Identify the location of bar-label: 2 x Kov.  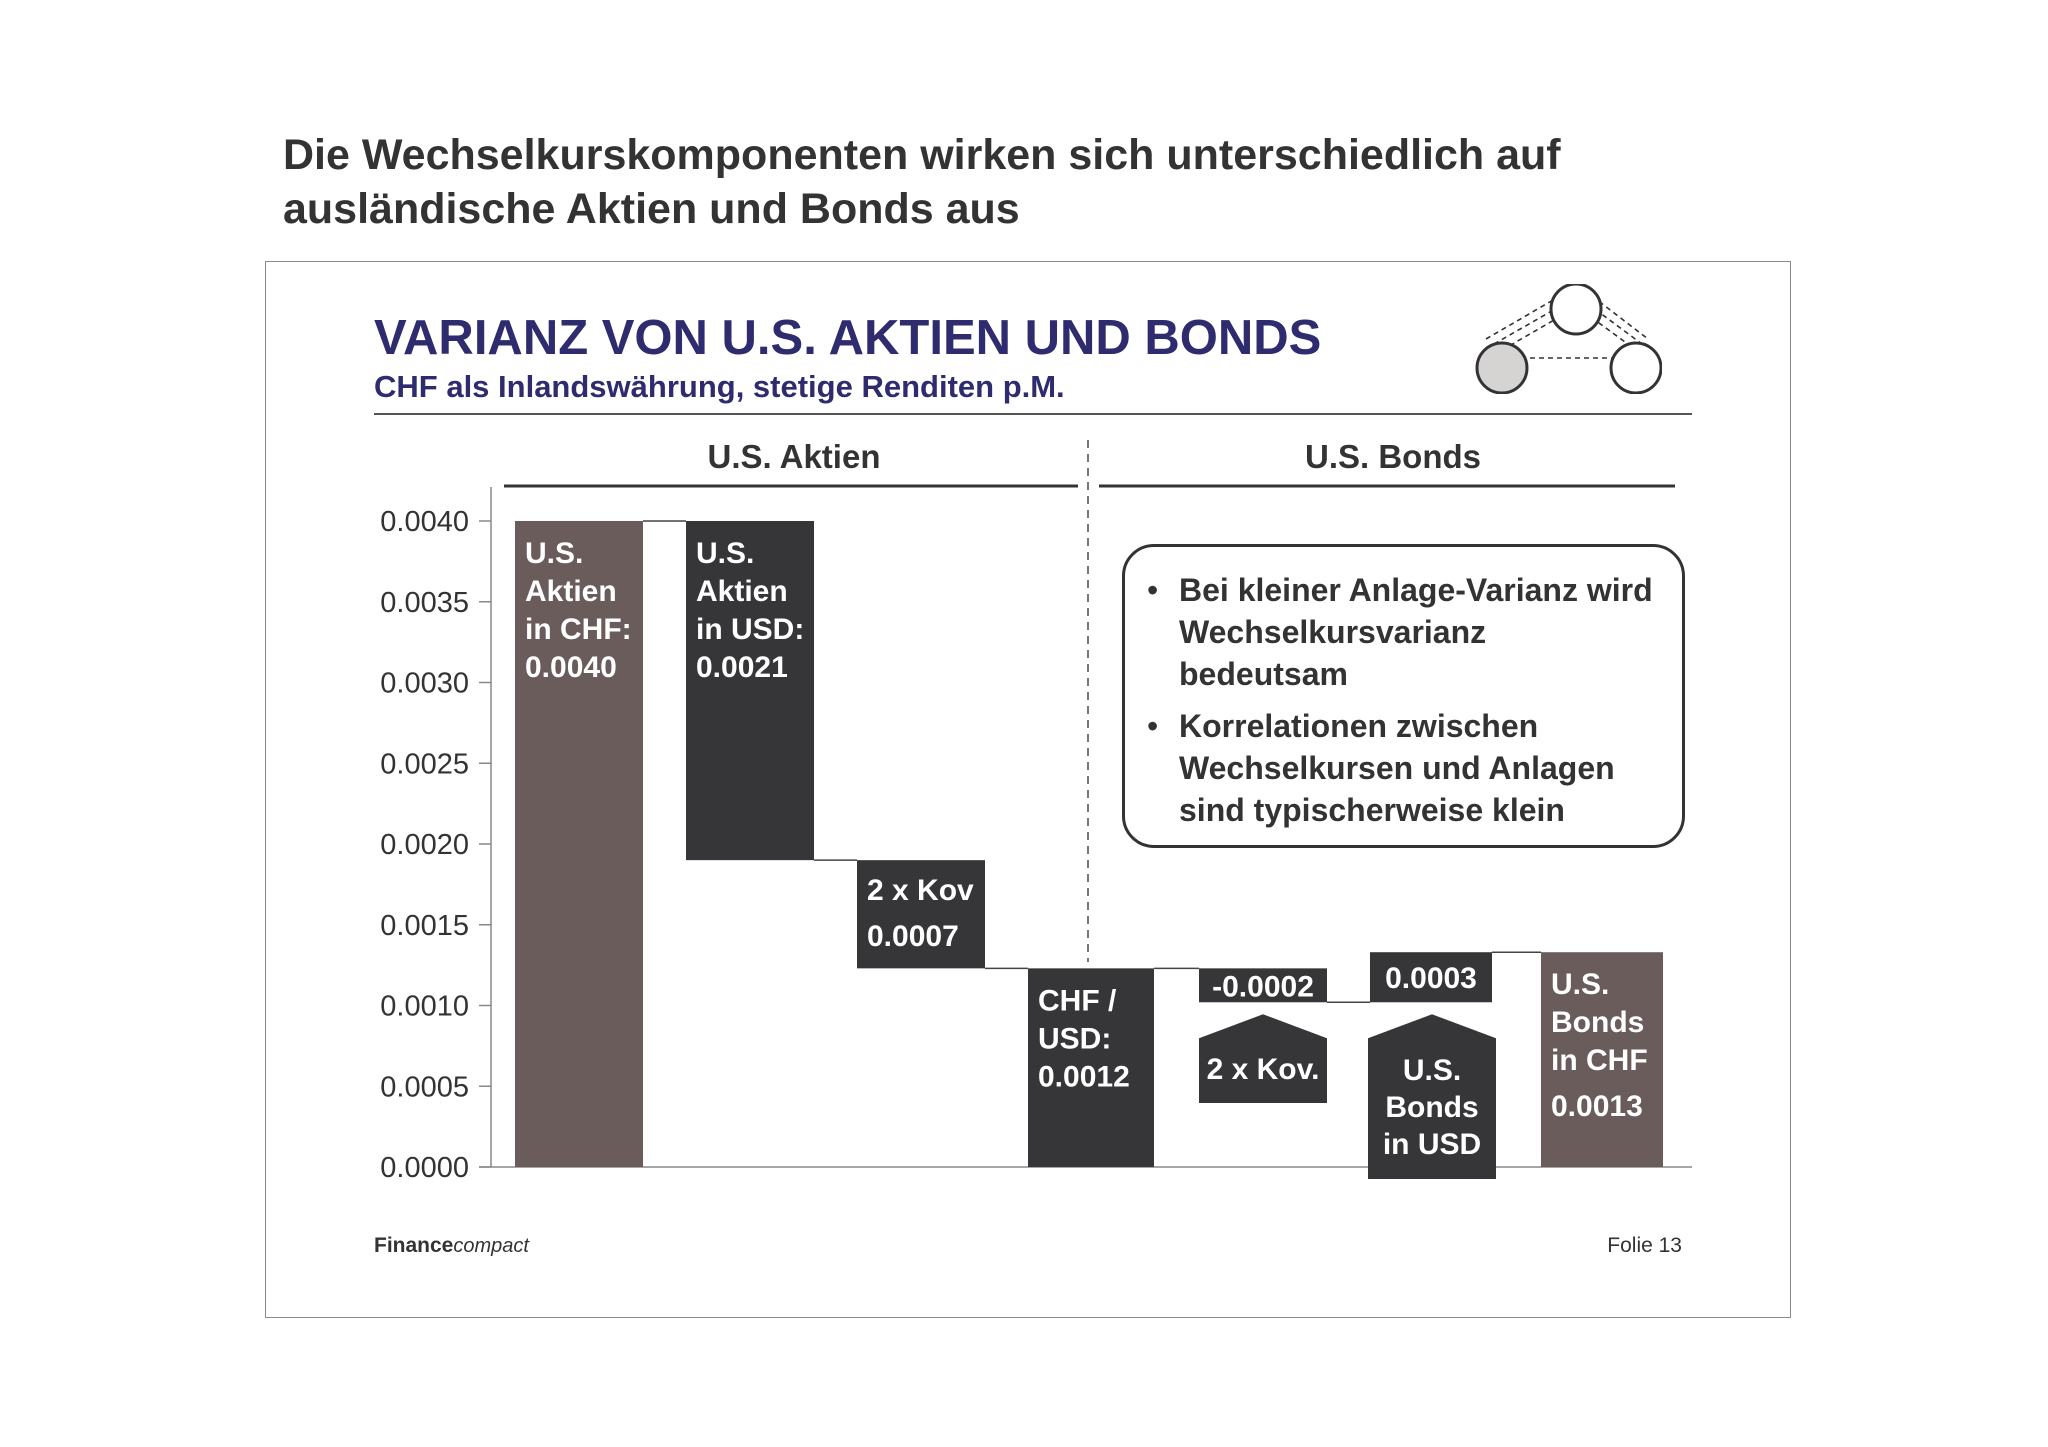
(920, 890).